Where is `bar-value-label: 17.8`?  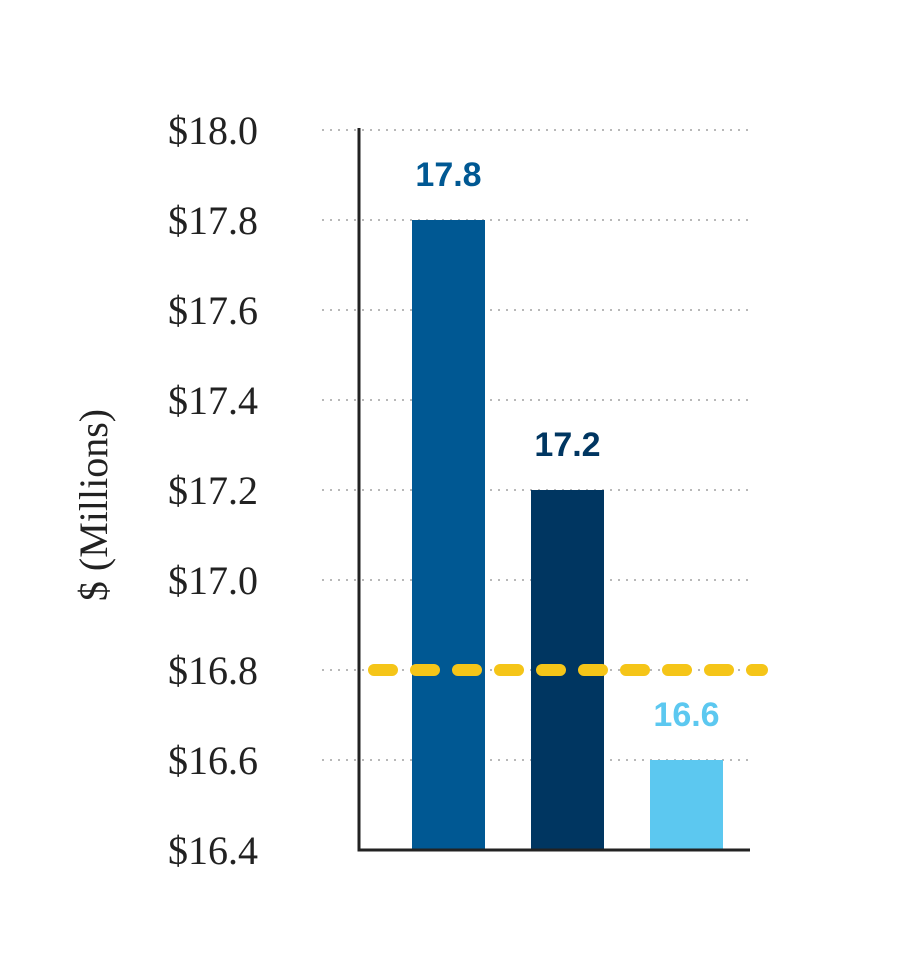 bar-value-label: 17.8 is located at coordinates (448, 175).